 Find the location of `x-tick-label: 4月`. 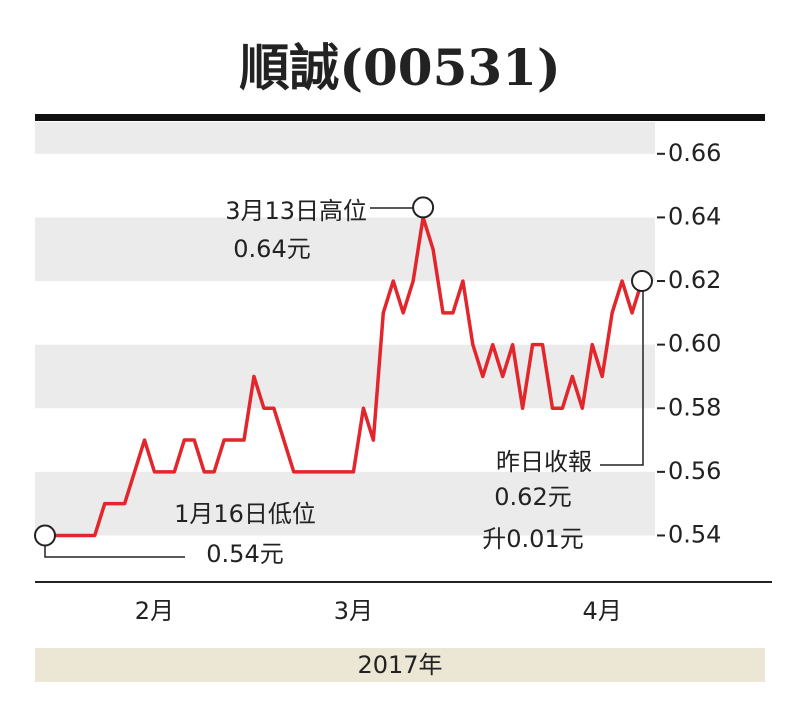

x-tick-label: 4月 is located at coordinates (602, 611).